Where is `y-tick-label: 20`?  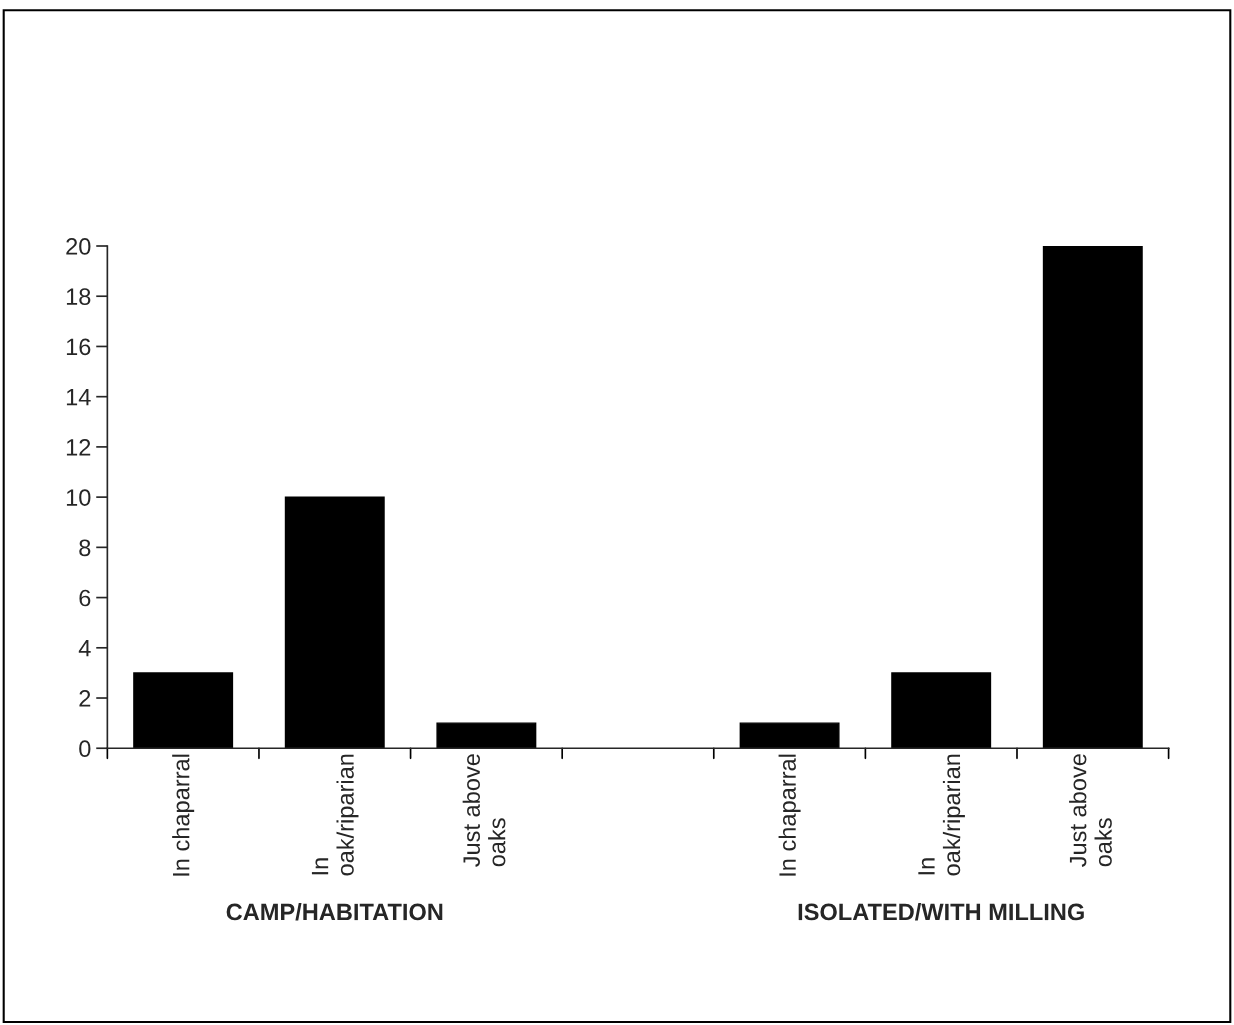 y-tick-label: 20 is located at coordinates (78, 246).